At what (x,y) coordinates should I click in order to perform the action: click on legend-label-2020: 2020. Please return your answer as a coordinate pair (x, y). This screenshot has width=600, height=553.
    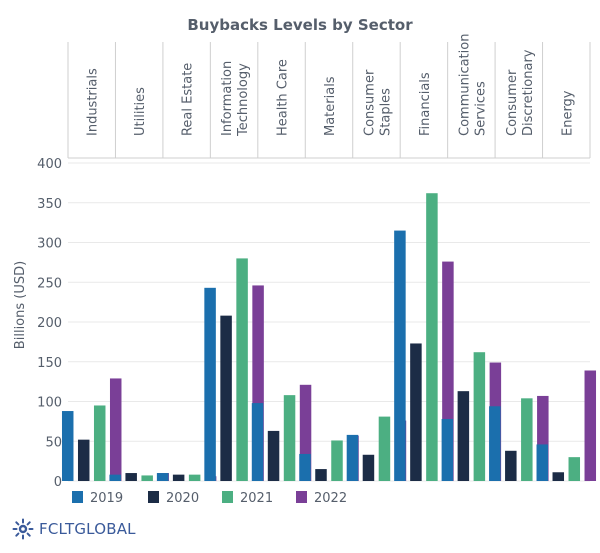
    Looking at the image, I should click on (182, 498).